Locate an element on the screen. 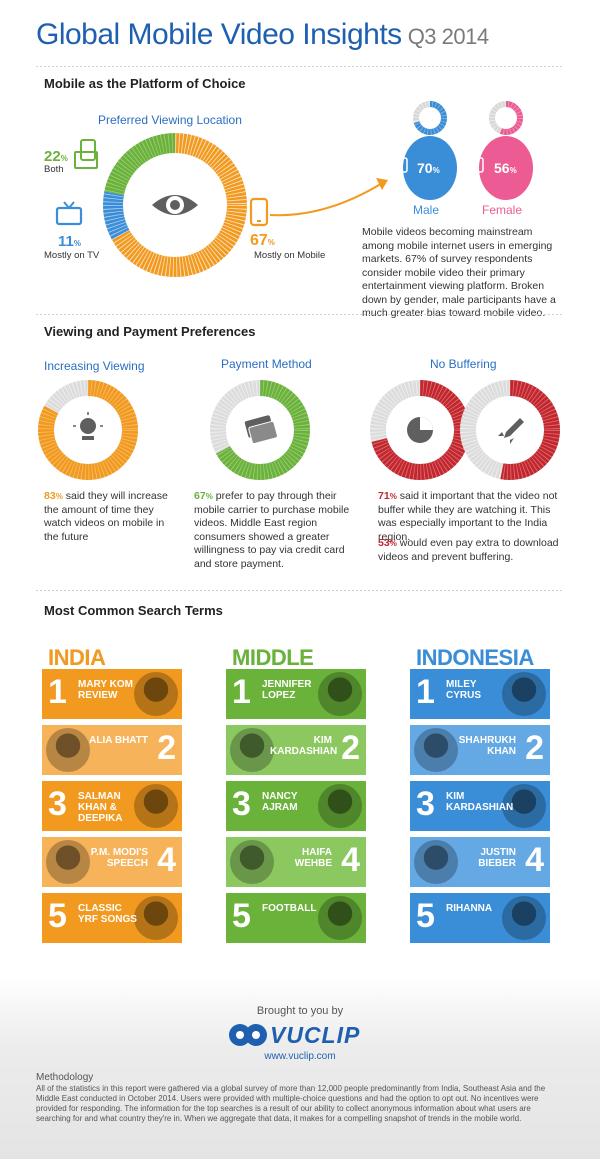  search-term-tile: 2 KIM KARDASHIAN is located at coordinates (296, 750).